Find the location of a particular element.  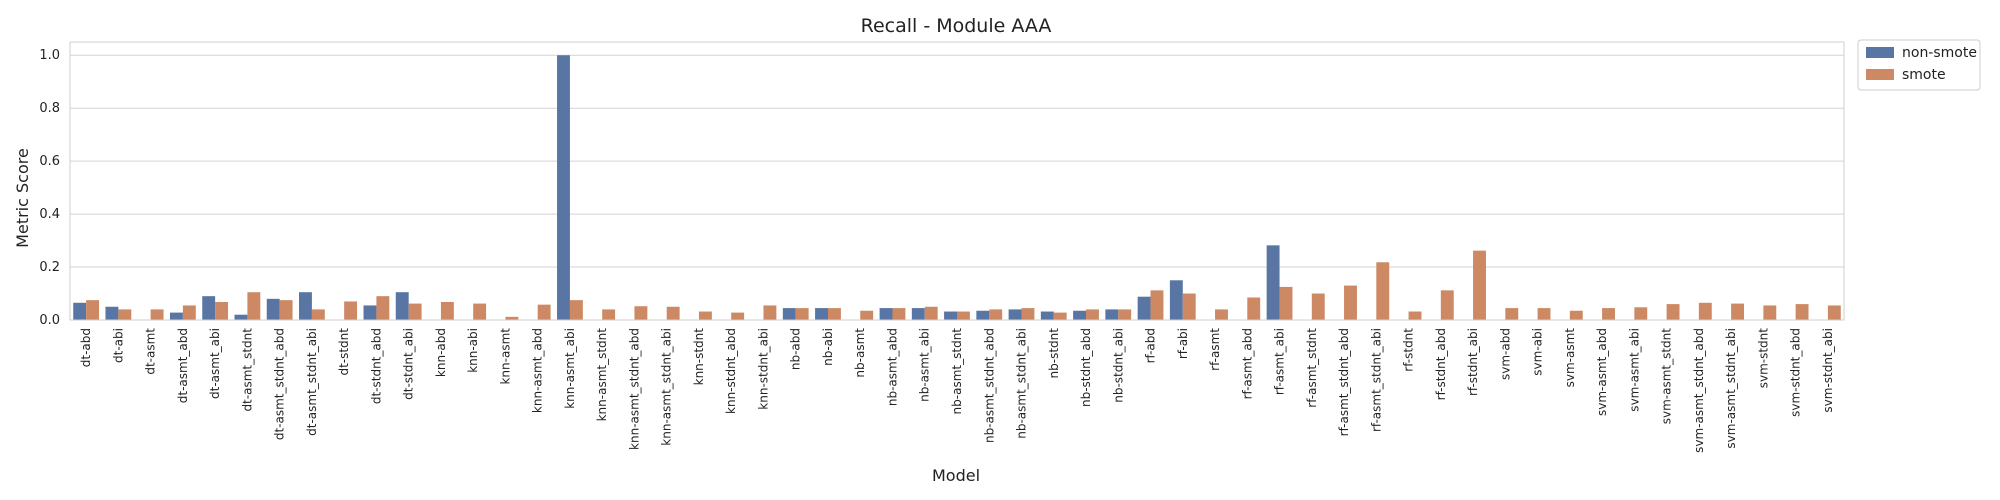

x-tick-label: svm-stdnt_abi is located at coordinates (1828, 370).